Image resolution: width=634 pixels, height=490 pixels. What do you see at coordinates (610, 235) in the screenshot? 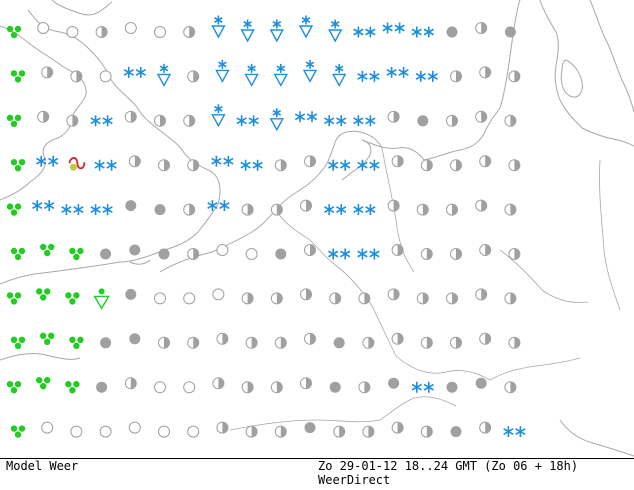
I see `border-poland` at bounding box center [610, 235].